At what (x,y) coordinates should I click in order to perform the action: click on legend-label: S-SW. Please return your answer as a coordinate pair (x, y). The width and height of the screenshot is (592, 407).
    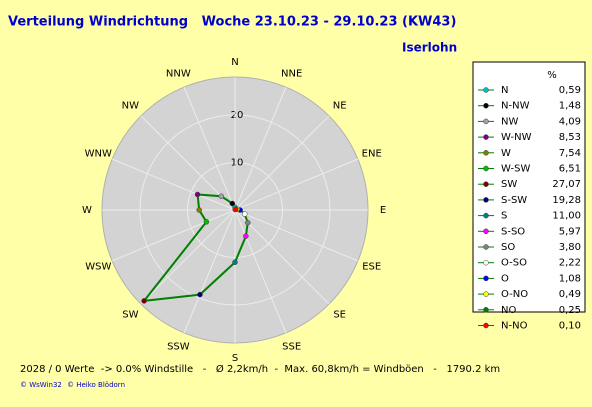
    Looking at the image, I should click on (514, 200).